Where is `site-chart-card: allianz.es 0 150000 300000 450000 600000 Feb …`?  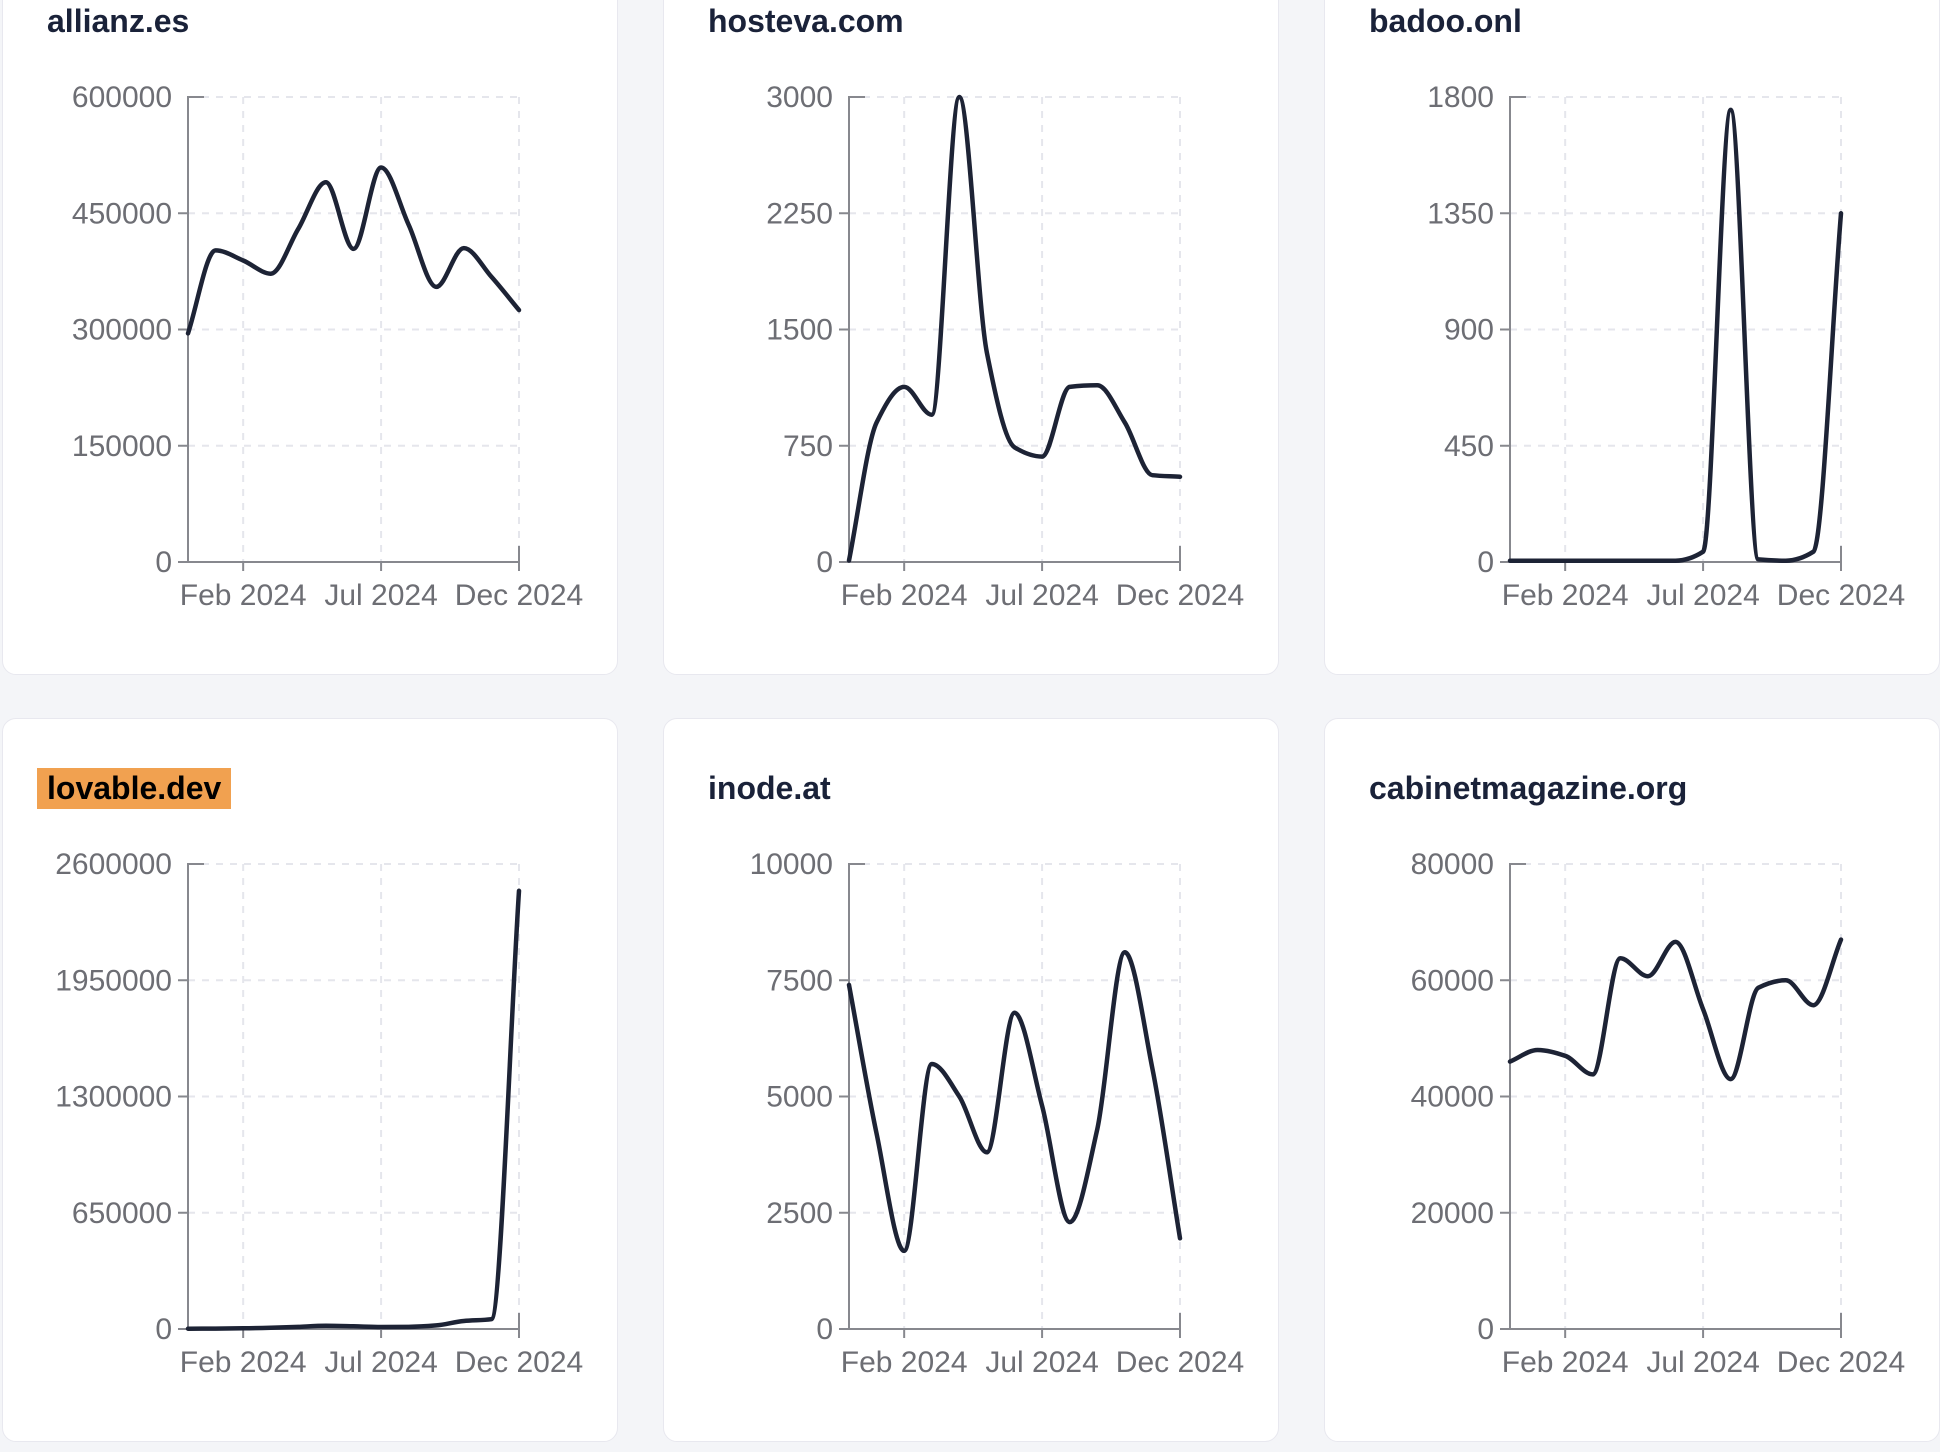
site-chart-card: allianz.es 0 150000 300000 450000 600000 Feb … is located at coordinates (310, 337).